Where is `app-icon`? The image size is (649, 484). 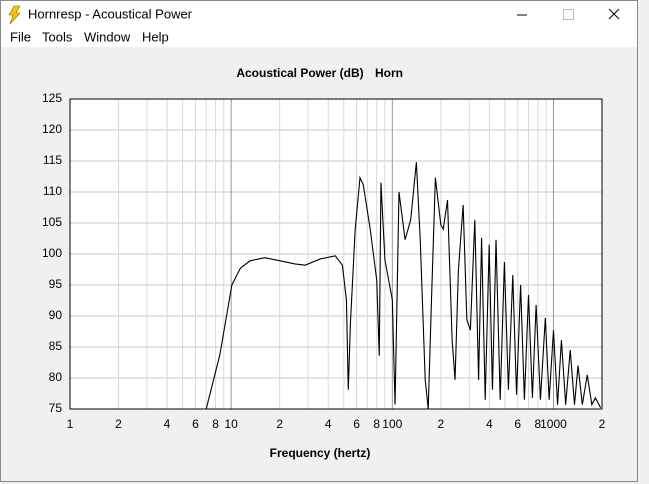
app-icon is located at coordinates (14, 15).